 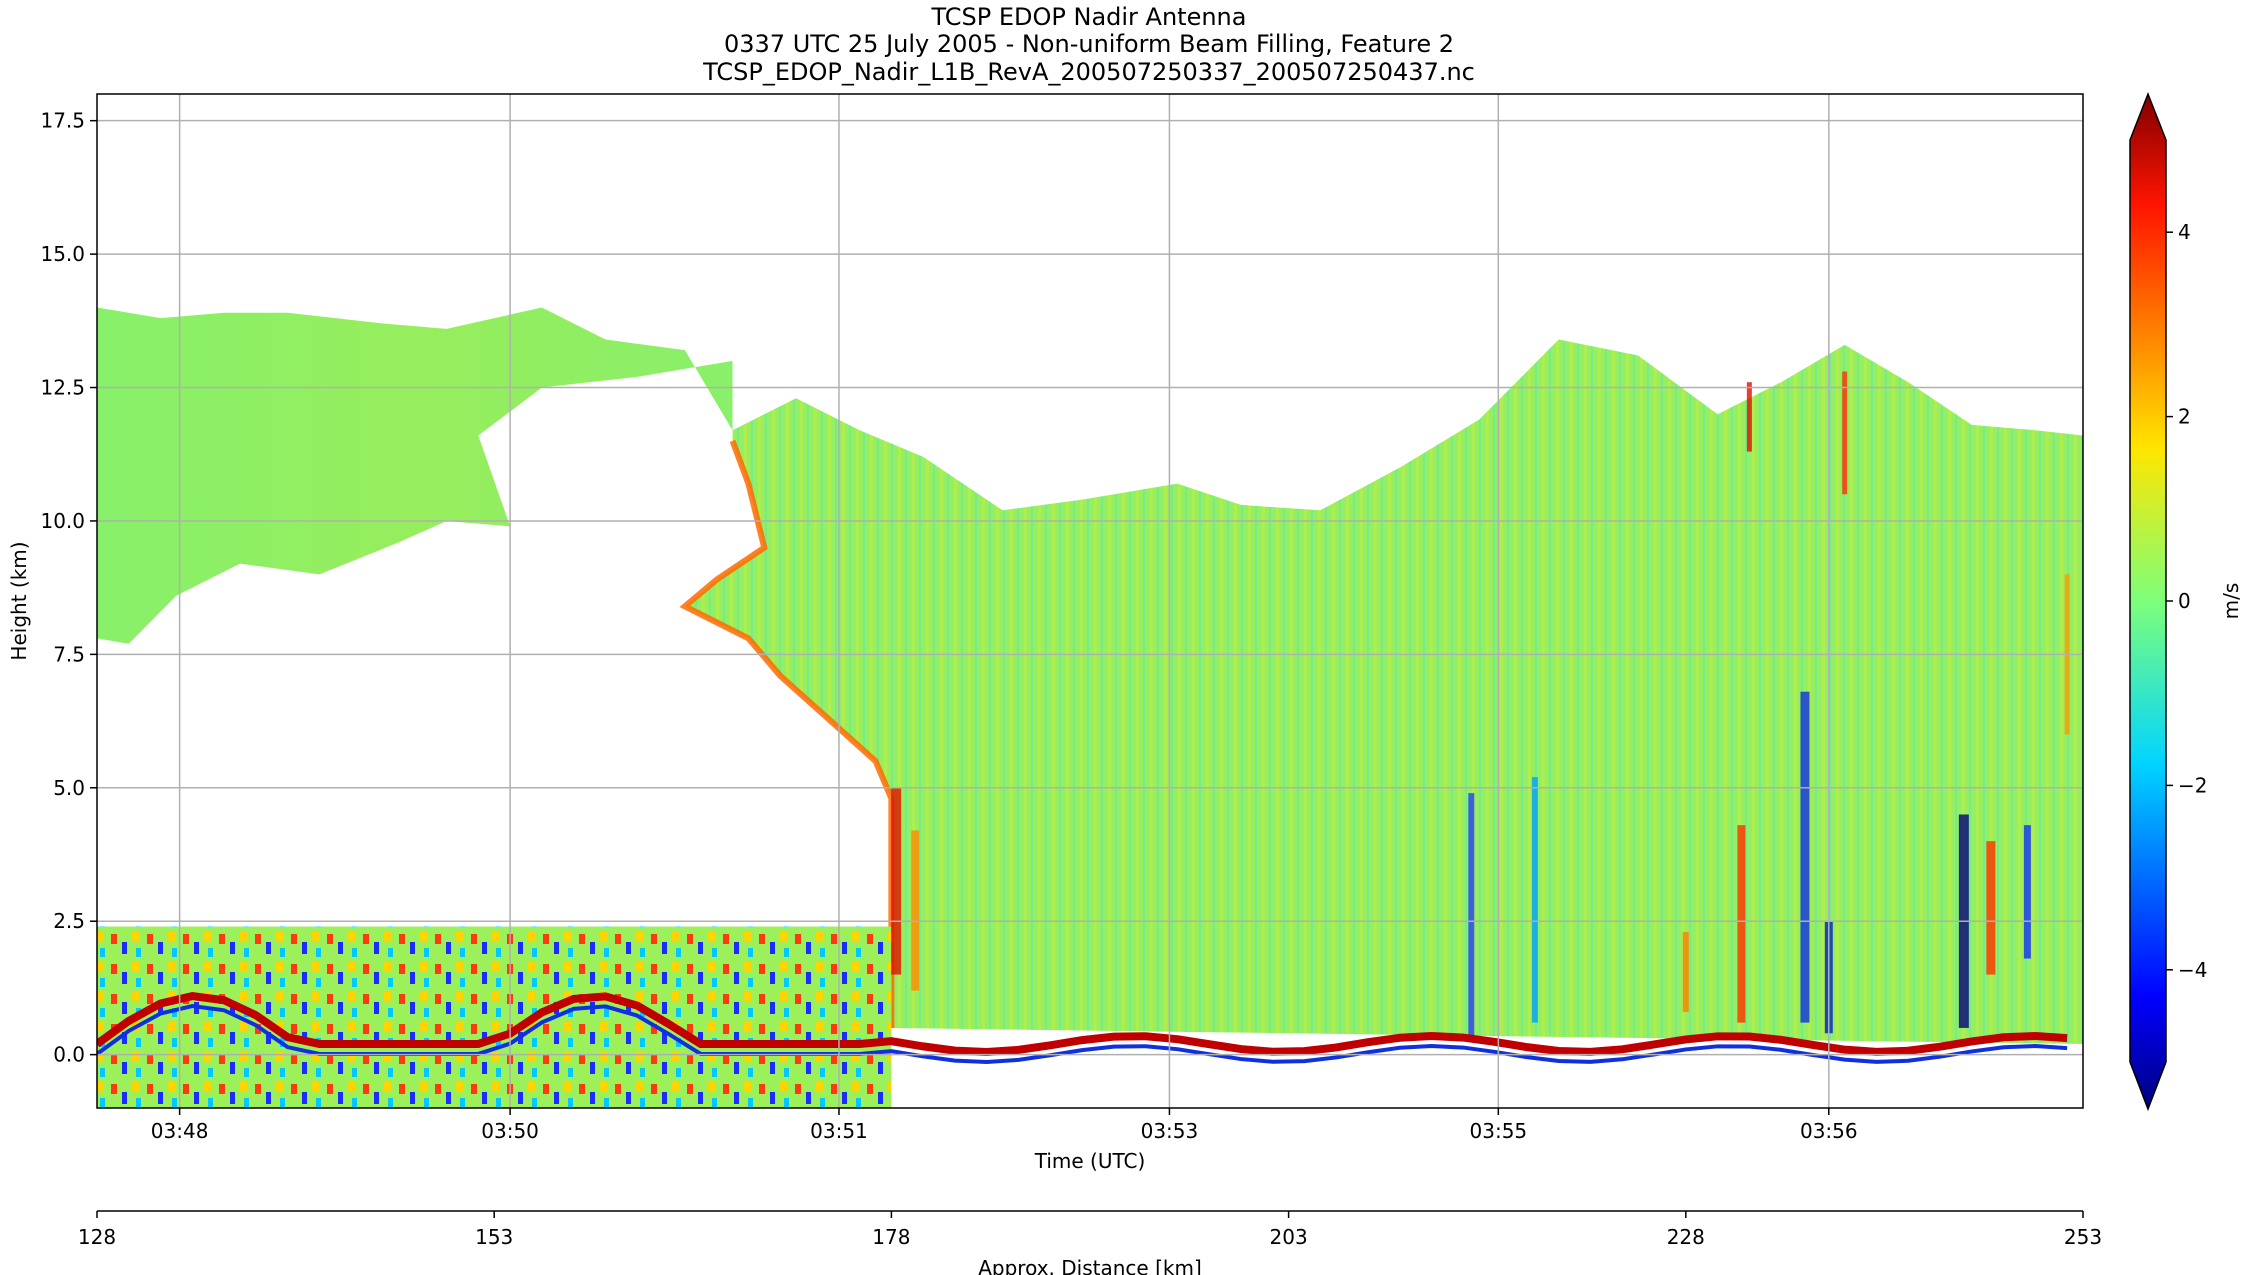 I want to click on colorbar-label: m/s, so click(x=2231, y=601).